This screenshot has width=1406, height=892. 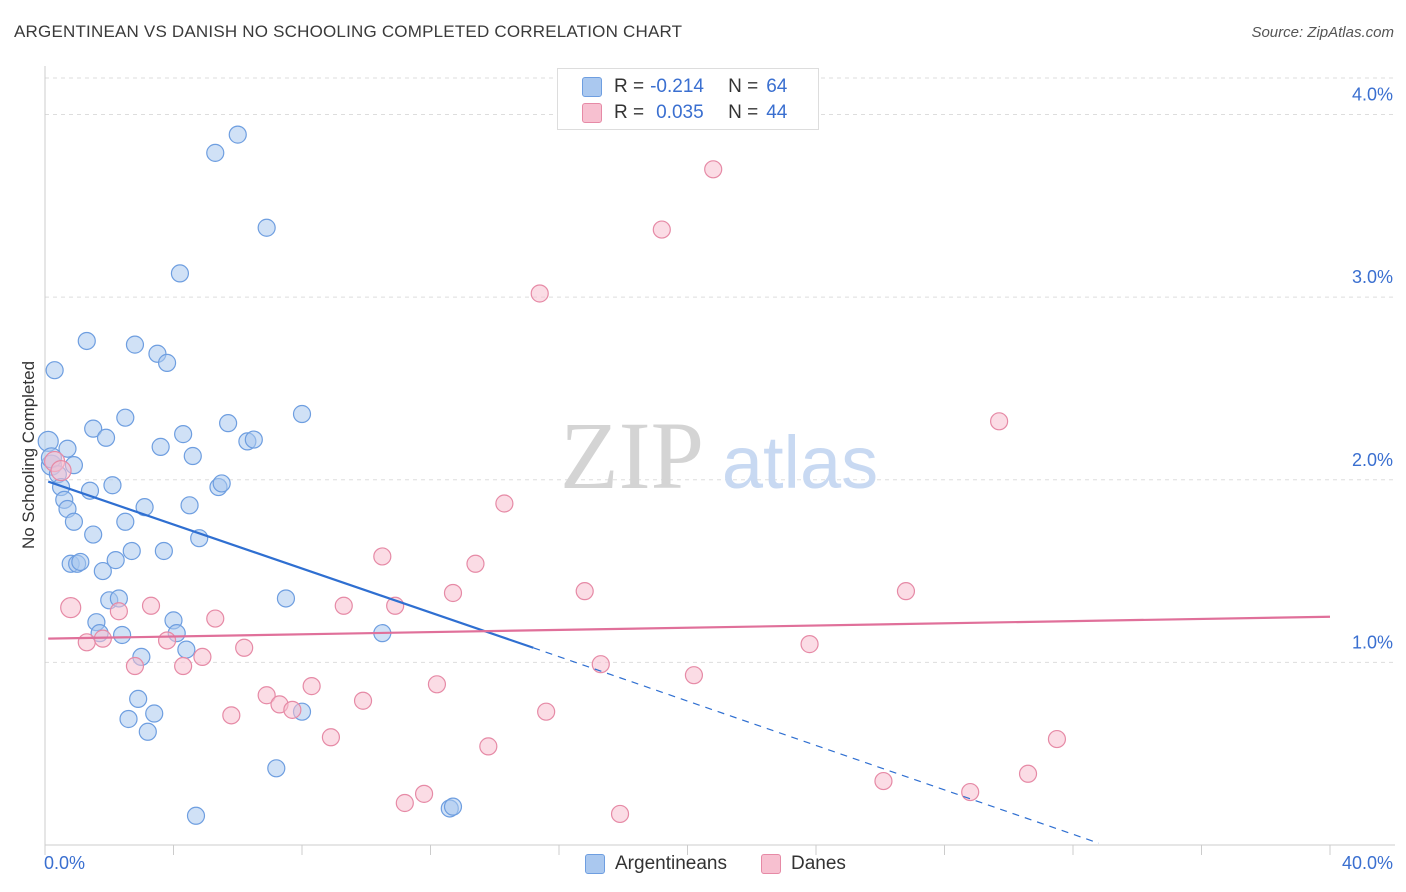 I want to click on legend-item-danes: Danes, so click(x=803, y=864).